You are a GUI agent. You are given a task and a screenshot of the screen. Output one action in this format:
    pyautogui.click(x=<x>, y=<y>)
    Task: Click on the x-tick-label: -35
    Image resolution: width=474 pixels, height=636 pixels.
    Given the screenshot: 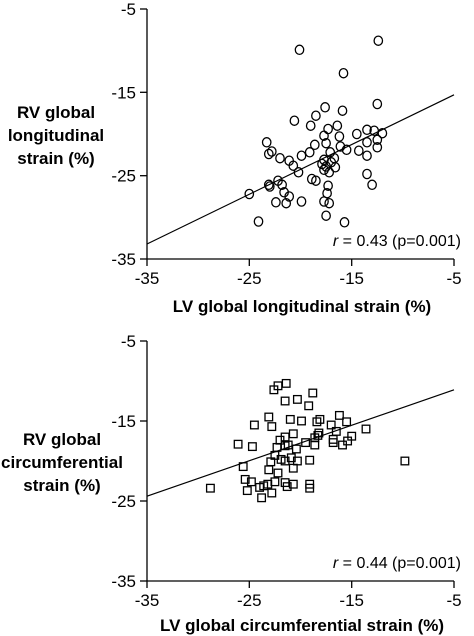 What is the action you would take?
    pyautogui.click(x=147, y=600)
    